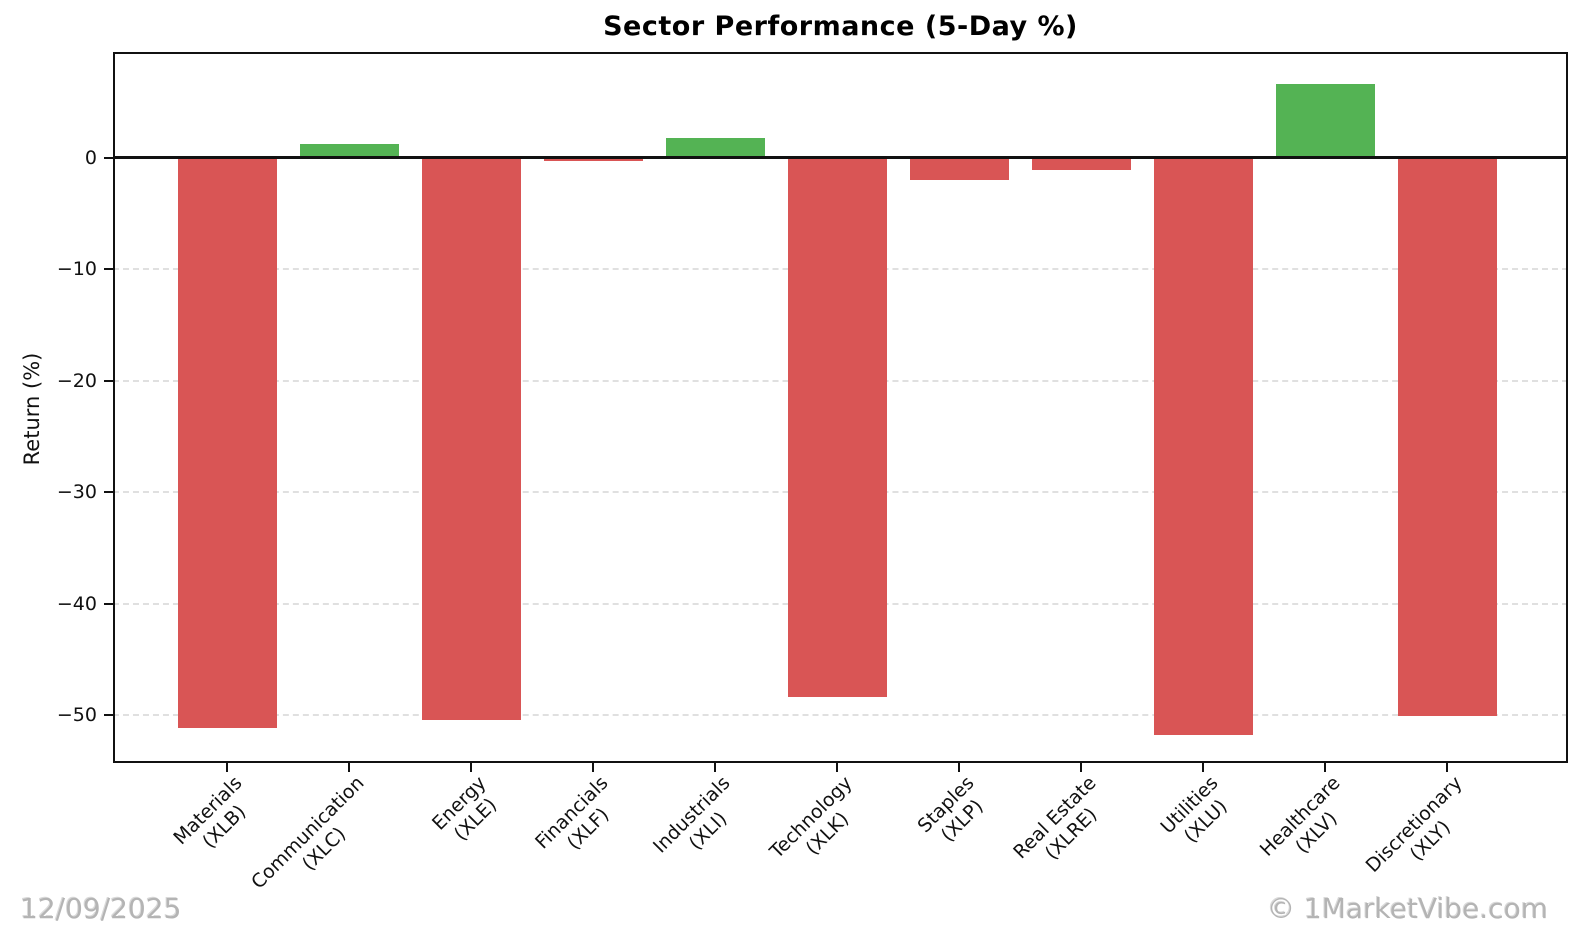 This screenshot has height=940, width=1584. What do you see at coordinates (108, 269) in the screenshot?
I see `y-tick-mark--10` at bounding box center [108, 269].